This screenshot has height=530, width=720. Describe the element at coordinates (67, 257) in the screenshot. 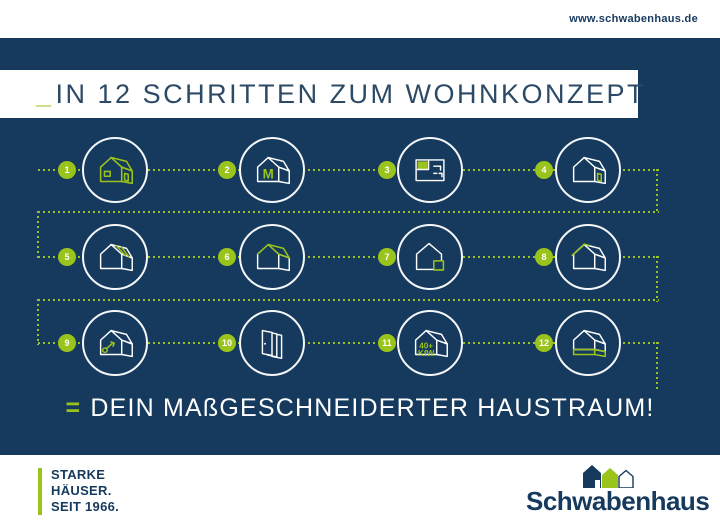

I see `step-badge-5: 5` at that location.